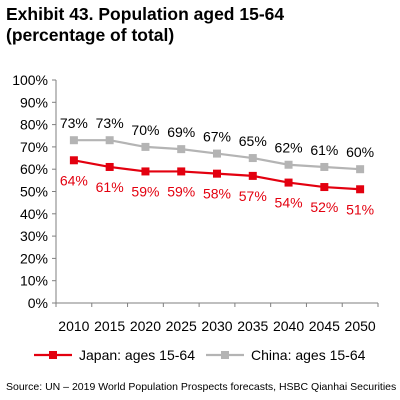  I want to click on legend-china-marker, so click(225, 355).